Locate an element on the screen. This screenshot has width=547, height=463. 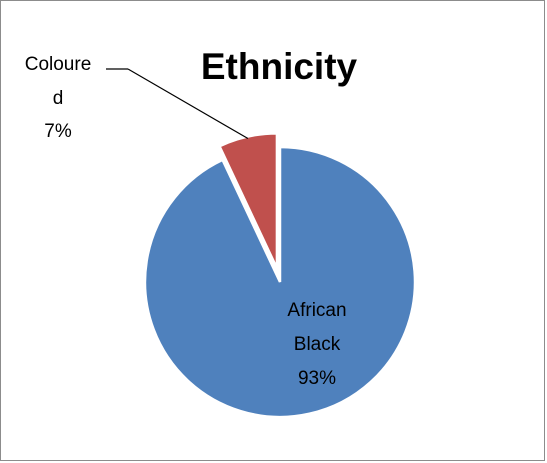
slice-label-african-black-value: 93% is located at coordinates (317, 378).